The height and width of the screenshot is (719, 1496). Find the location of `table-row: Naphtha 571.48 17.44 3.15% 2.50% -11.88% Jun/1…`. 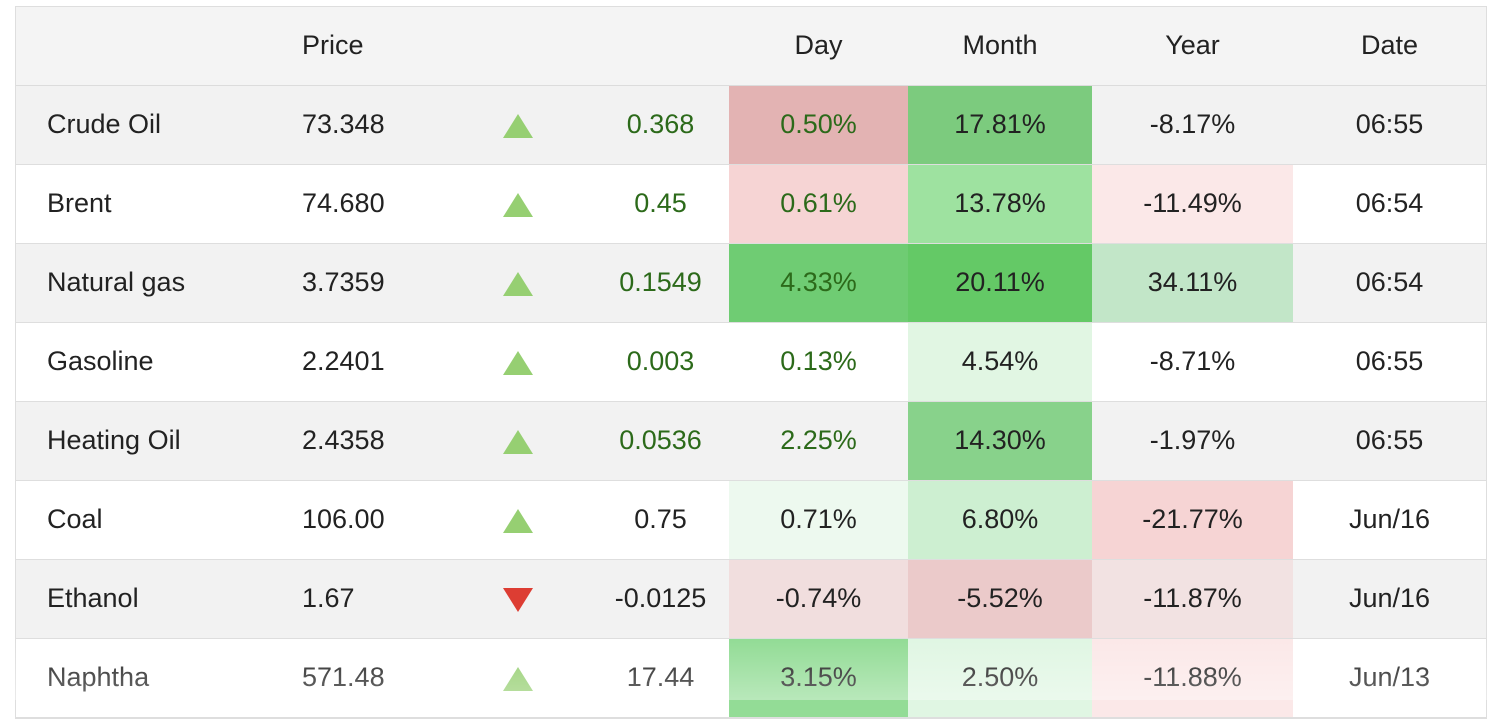

table-row: Naphtha 571.48 17.44 3.15% 2.50% -11.88% Jun/1… is located at coordinates (751, 678).